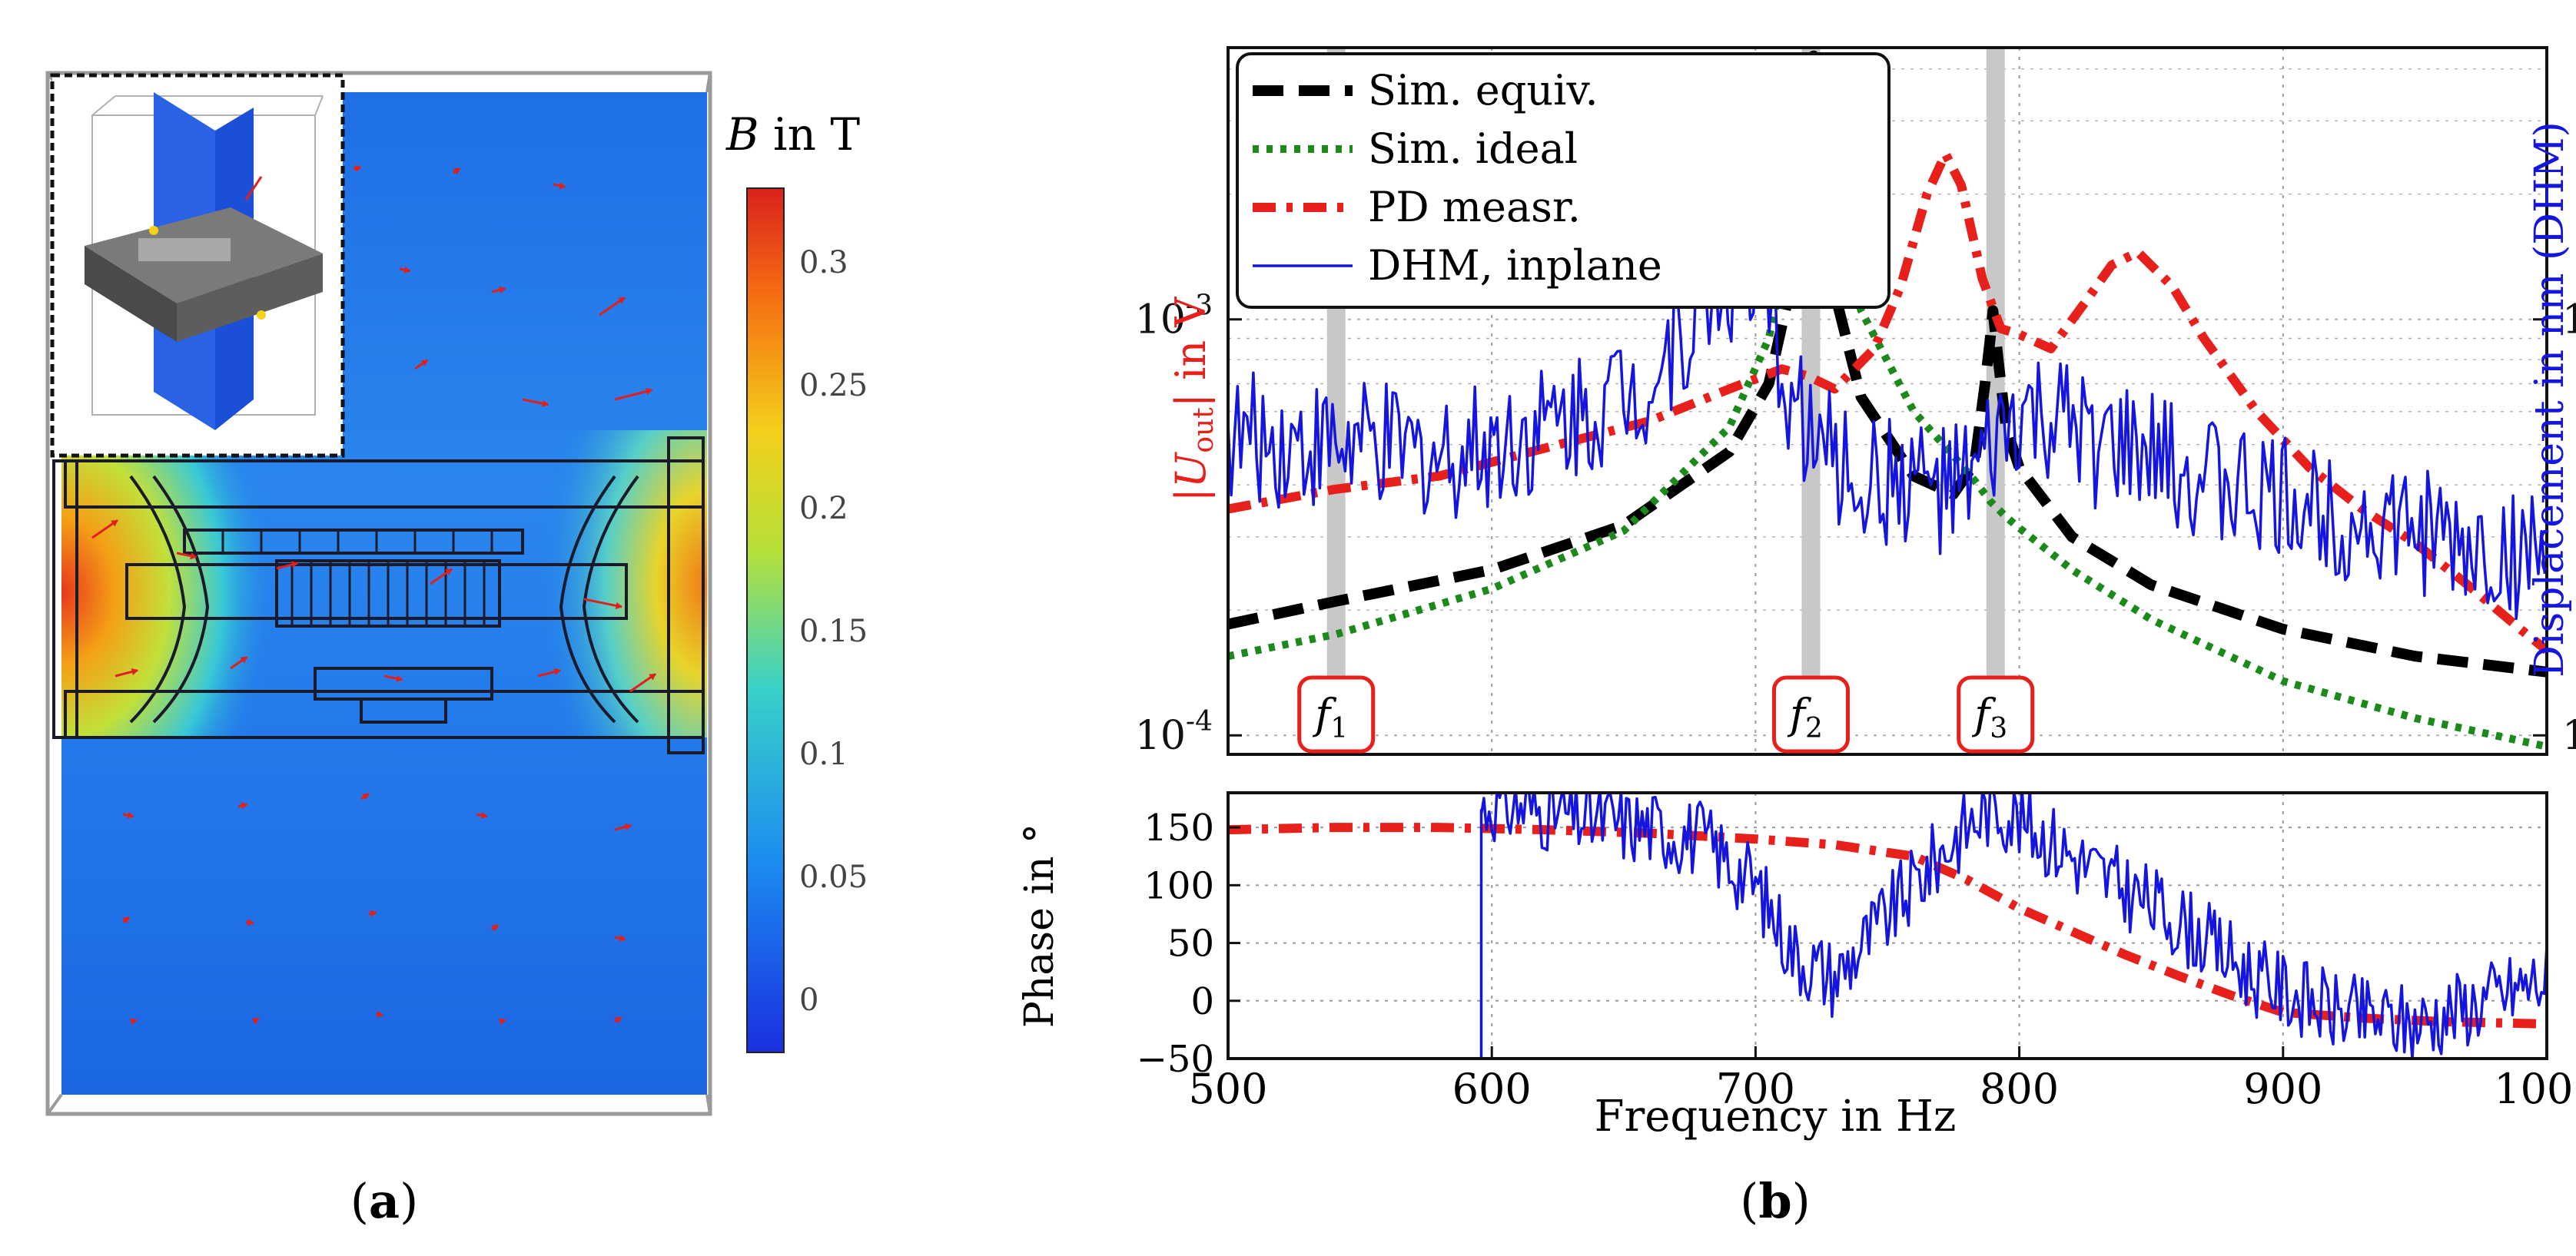 The image size is (2576, 1256). I want to click on x-tick-label: 900, so click(2282, 1089).